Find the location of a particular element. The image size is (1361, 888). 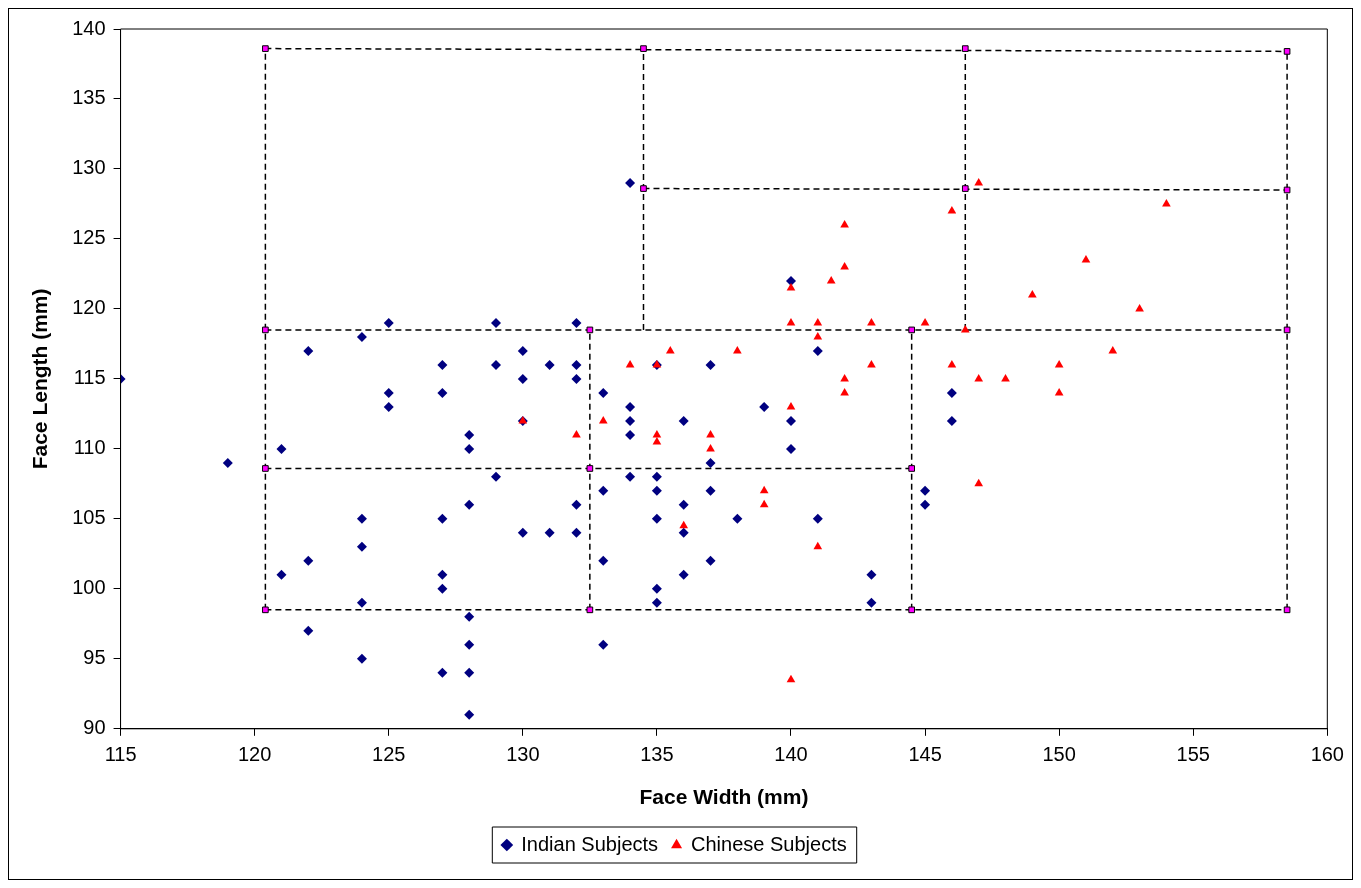

y-tick-label: 140 is located at coordinates (89, 27).